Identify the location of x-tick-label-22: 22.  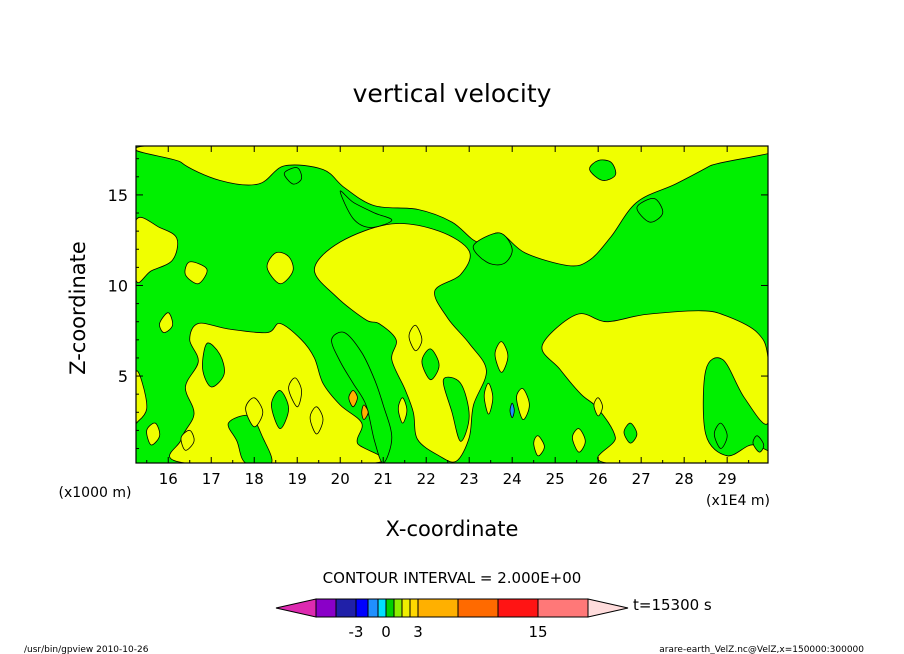
(426, 479).